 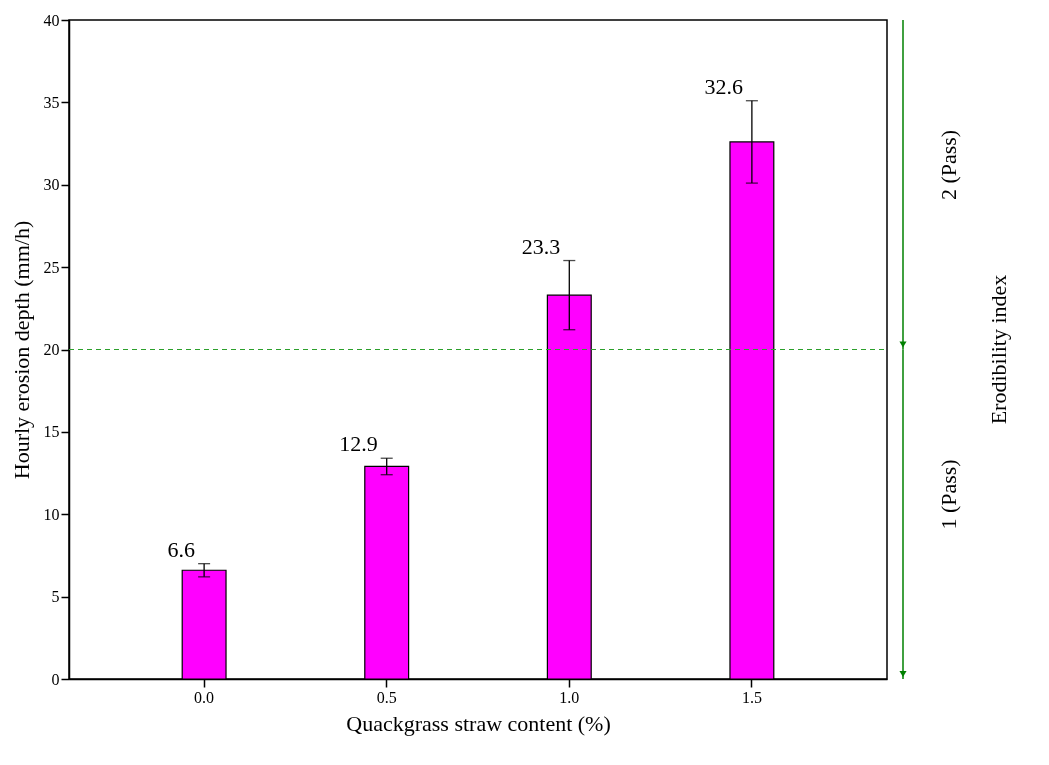 What do you see at coordinates (948, 494) in the screenshot?
I see `text: 1 (Pass)` at bounding box center [948, 494].